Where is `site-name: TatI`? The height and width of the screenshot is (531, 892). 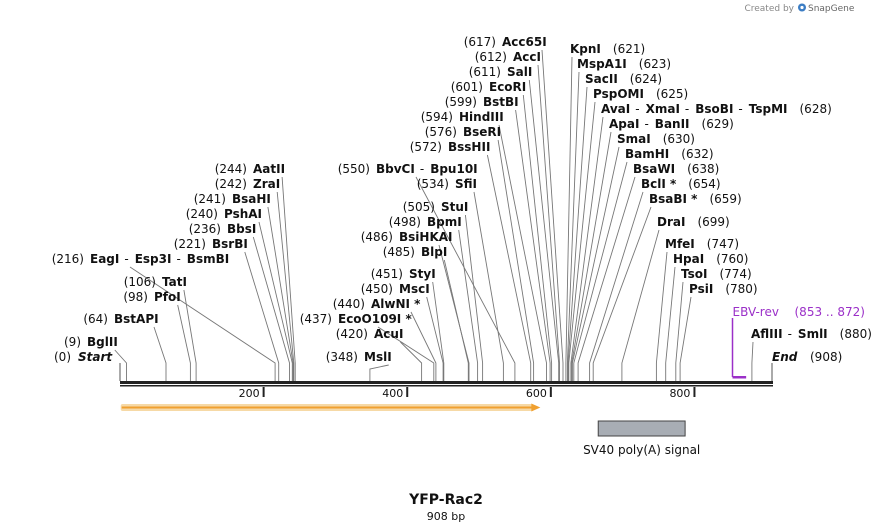
site-name: TatI is located at coordinates (174, 282).